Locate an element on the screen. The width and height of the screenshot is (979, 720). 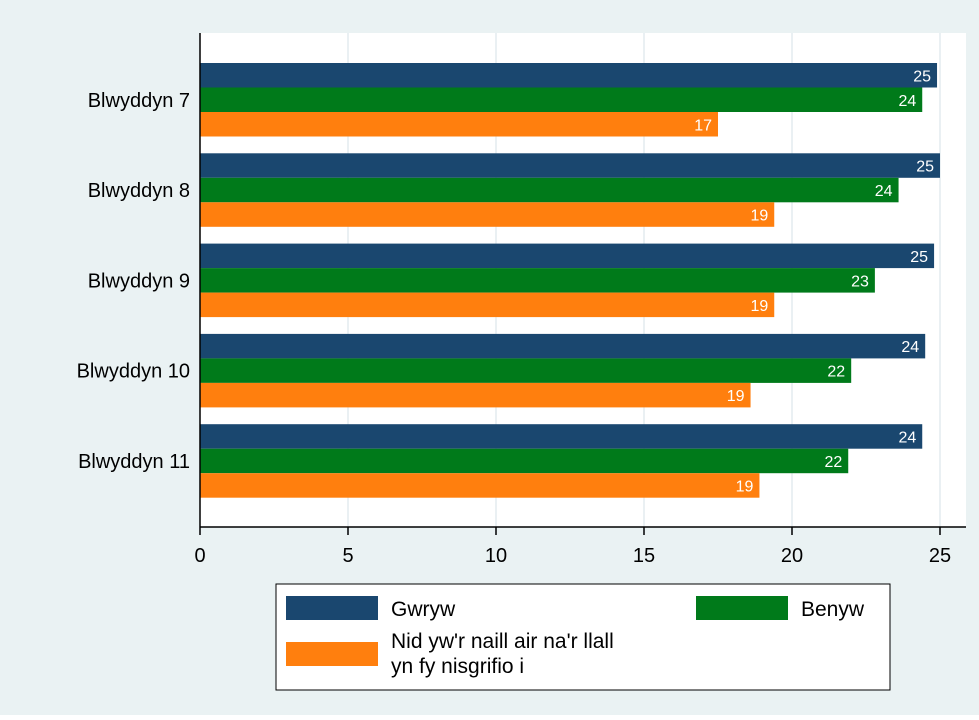
legend-label-benyw: Benyw is located at coordinates (833, 609).